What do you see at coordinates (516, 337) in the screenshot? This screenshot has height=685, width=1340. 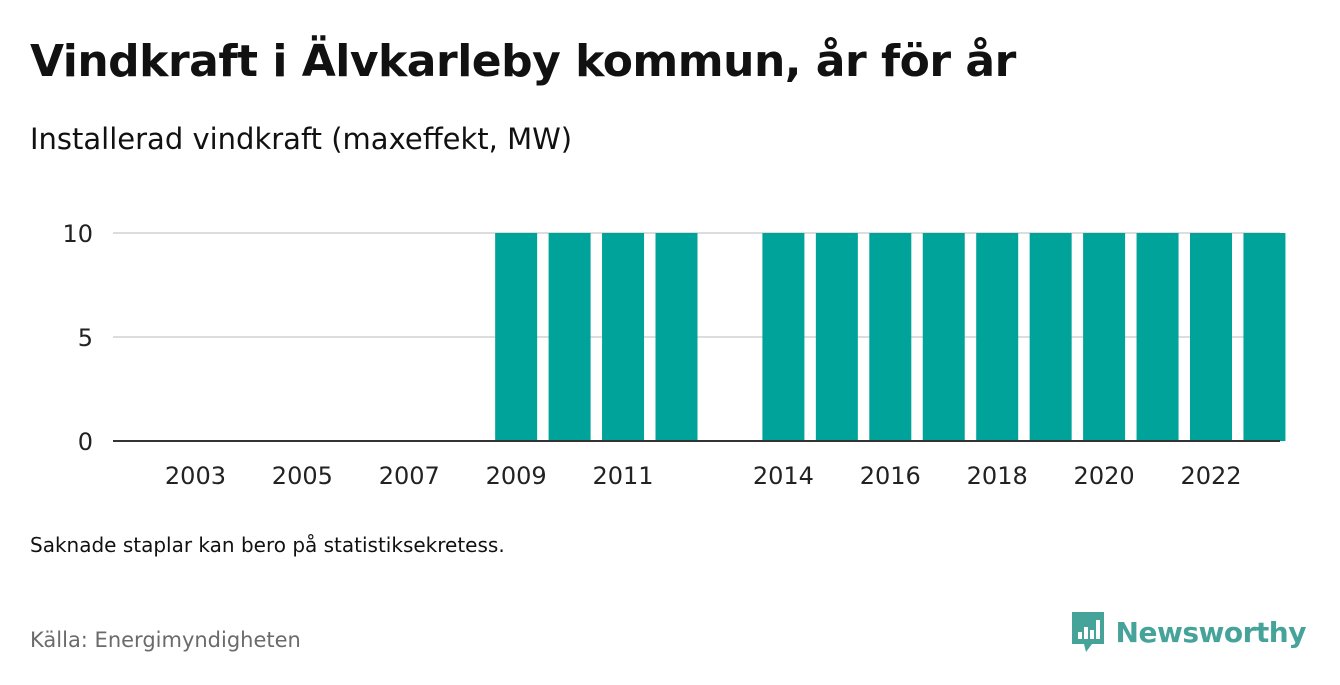 I see `bar-2009` at bounding box center [516, 337].